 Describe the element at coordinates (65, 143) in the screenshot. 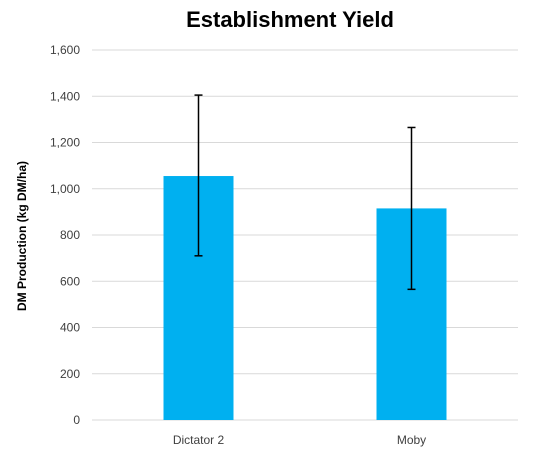

I see `y-tick-label: 1,200` at that location.